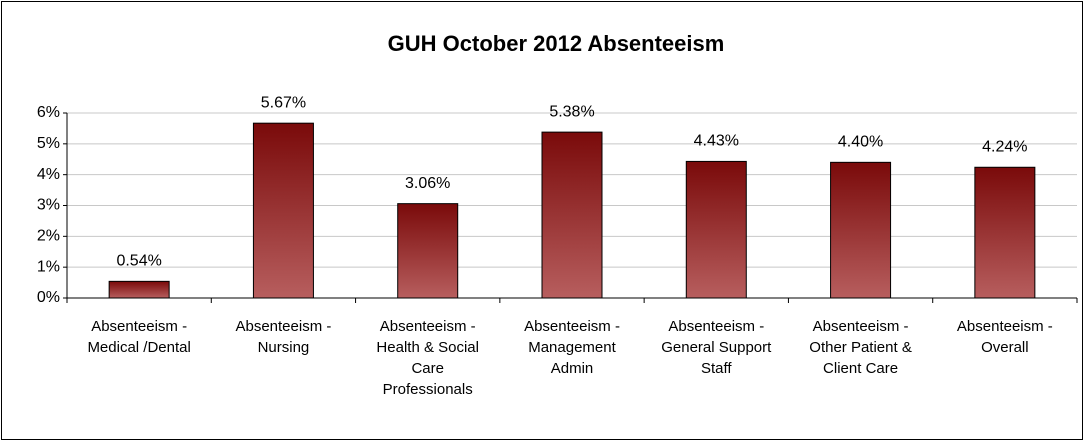  I want to click on chart-title: GUH October 2012 Absenteeism, so click(556, 43).